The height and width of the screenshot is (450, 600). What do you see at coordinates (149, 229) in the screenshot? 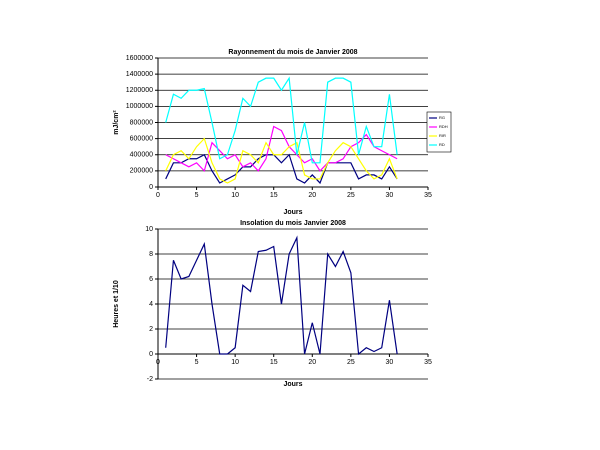
I see `y-tick-label: 10` at bounding box center [149, 229].